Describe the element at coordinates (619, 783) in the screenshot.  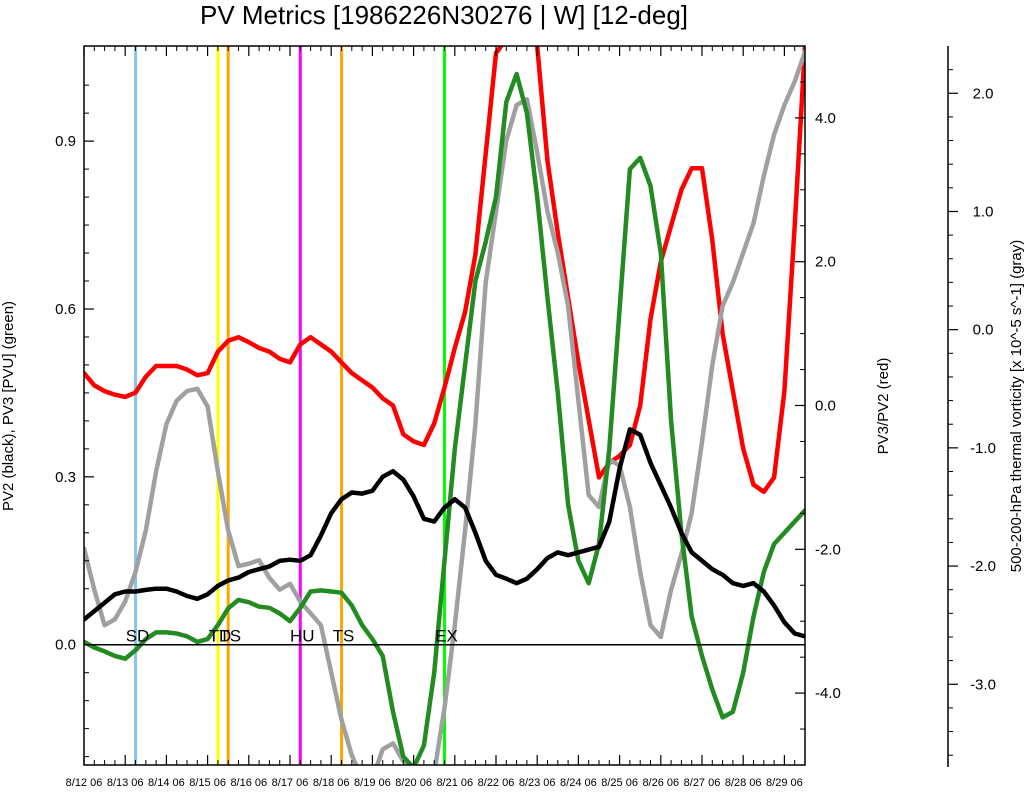
I see `x-tick-label: 8/25 06` at that location.